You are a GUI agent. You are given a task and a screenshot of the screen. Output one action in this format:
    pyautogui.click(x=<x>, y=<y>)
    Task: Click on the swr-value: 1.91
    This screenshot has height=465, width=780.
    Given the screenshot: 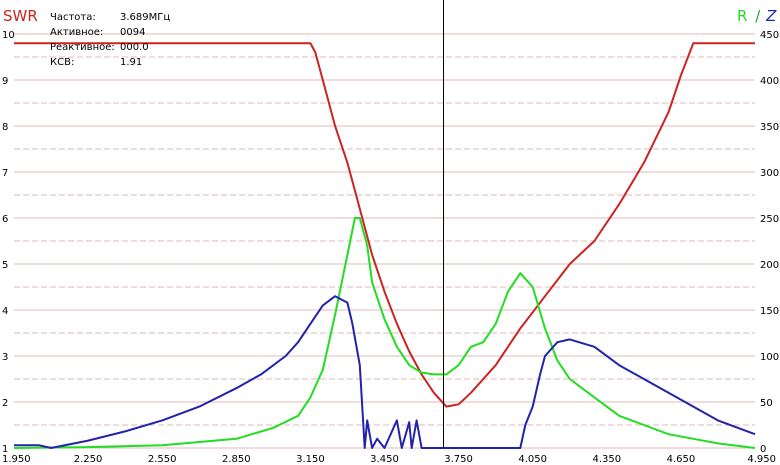 What is the action you would take?
    pyautogui.click(x=131, y=62)
    